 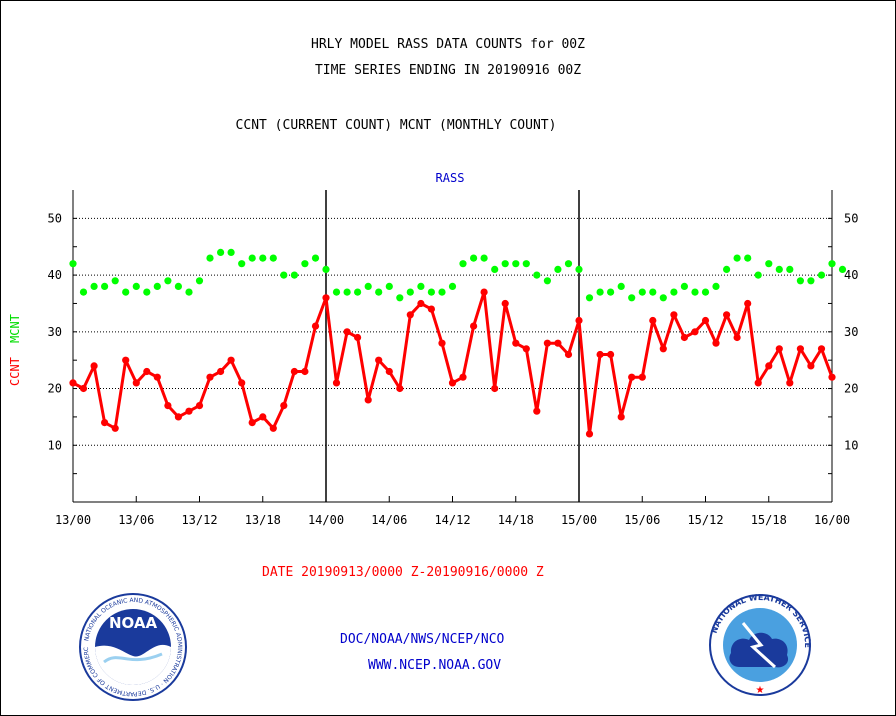 What do you see at coordinates (851, 332) in the screenshot?
I see `ytick-right-30: 30` at bounding box center [851, 332].